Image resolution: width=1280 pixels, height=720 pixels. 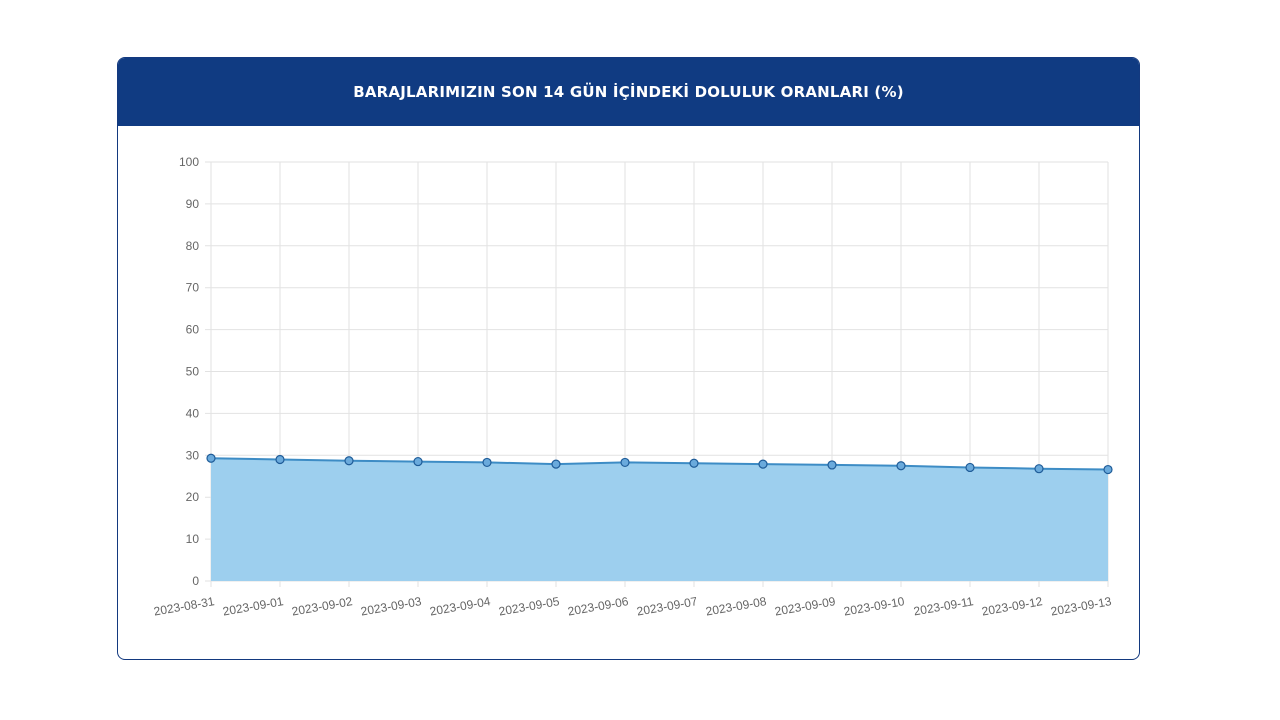 What do you see at coordinates (736, 606) in the screenshot?
I see `x-tick-label: 2023-09-08` at bounding box center [736, 606].